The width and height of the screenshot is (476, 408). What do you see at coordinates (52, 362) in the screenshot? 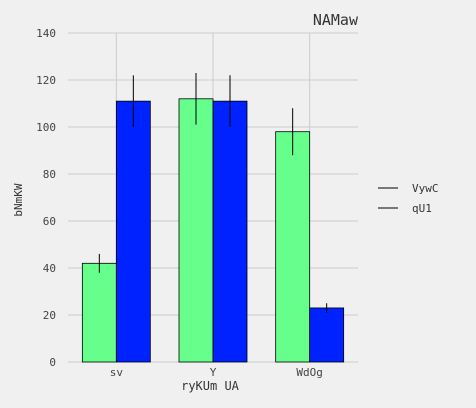
I see `y-tick-label: 0` at bounding box center [52, 362].